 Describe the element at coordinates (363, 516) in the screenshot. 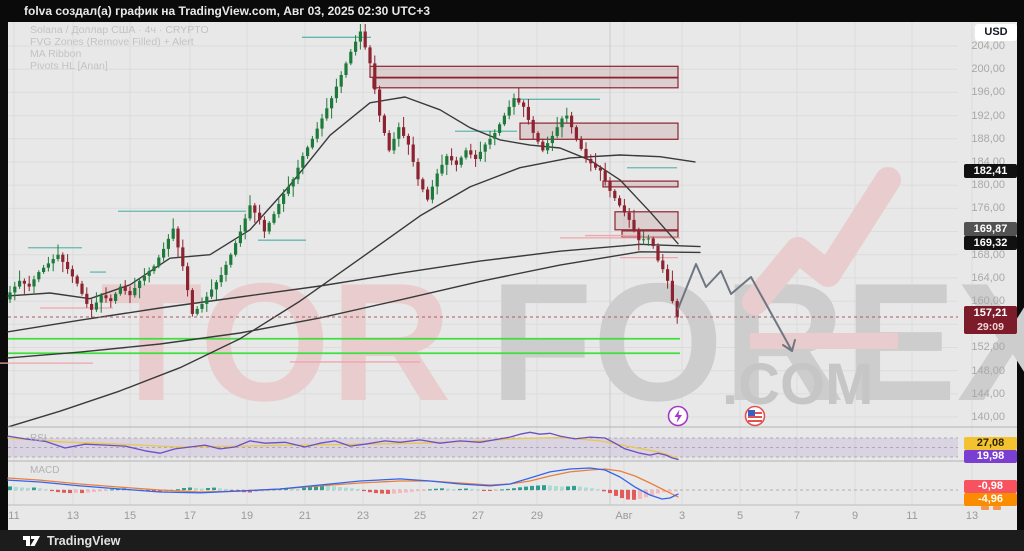

I see `time-axis-label: 23` at that location.